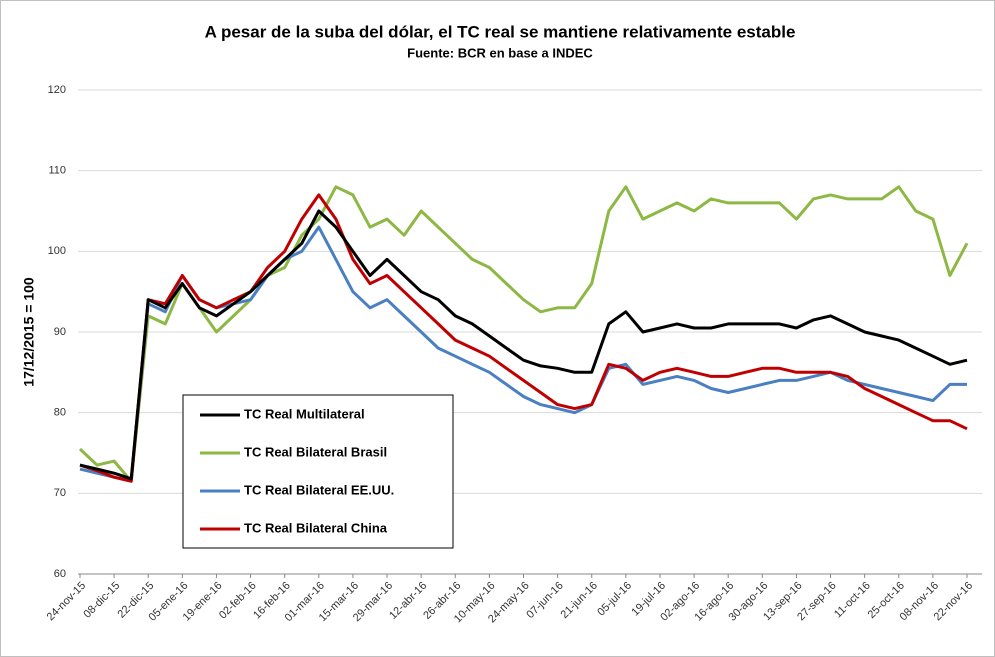 This screenshot has height=657, width=995. What do you see at coordinates (500, 52) in the screenshot?
I see `chart-subtitle: Fuente: BCR en base a INDEC` at bounding box center [500, 52].